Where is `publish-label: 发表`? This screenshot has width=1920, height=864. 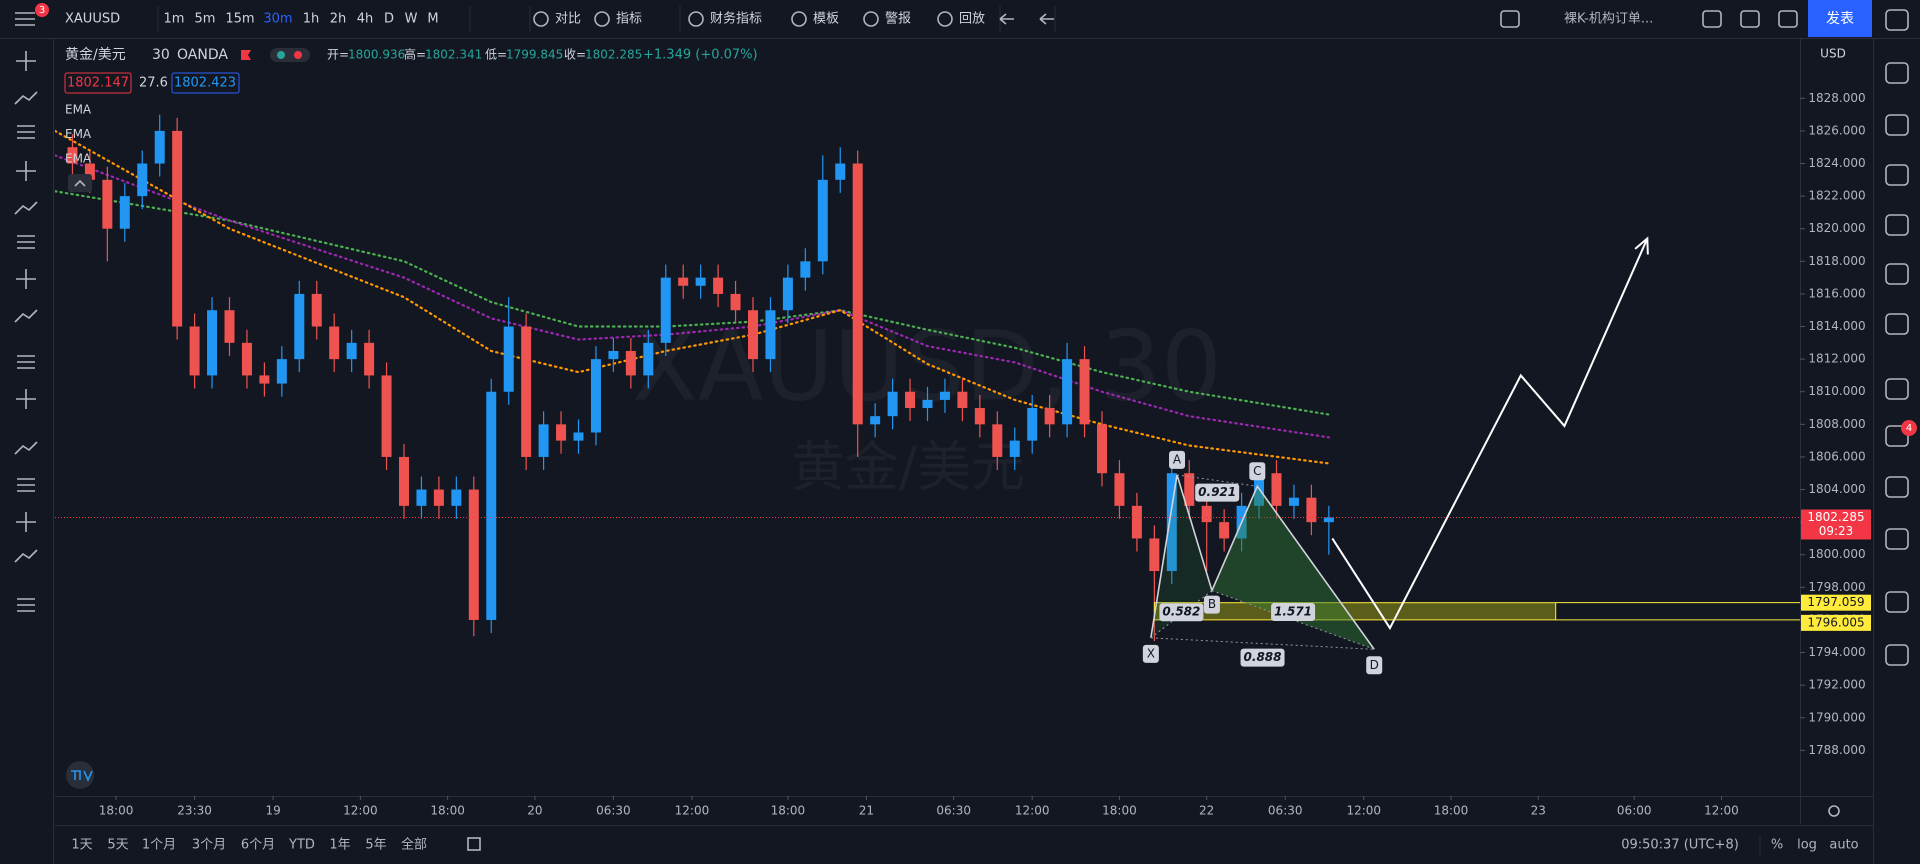 publish-label: 发表 is located at coordinates (1840, 19).